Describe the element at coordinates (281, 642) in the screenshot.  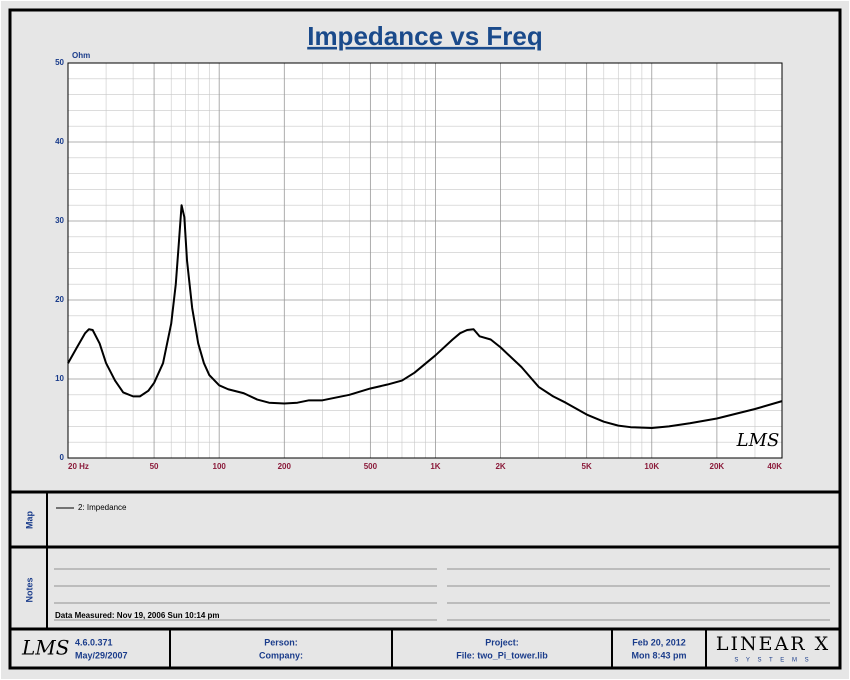
I see `person: Person:` at that location.